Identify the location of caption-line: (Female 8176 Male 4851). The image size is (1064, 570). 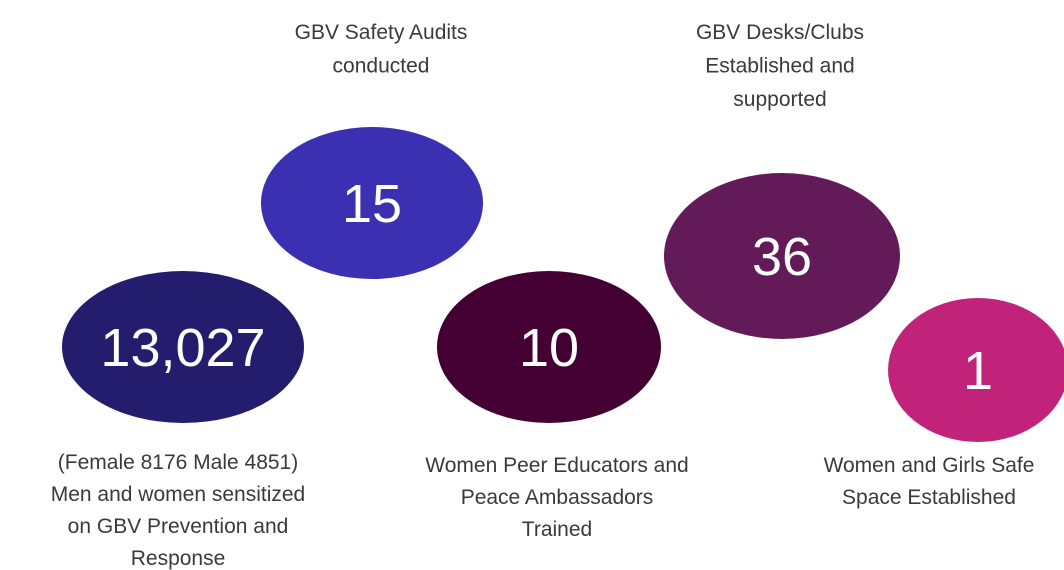
(178, 462).